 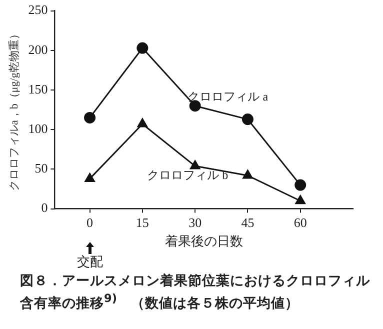 I want to click on x-tick-label: 30, so click(x=195, y=222).